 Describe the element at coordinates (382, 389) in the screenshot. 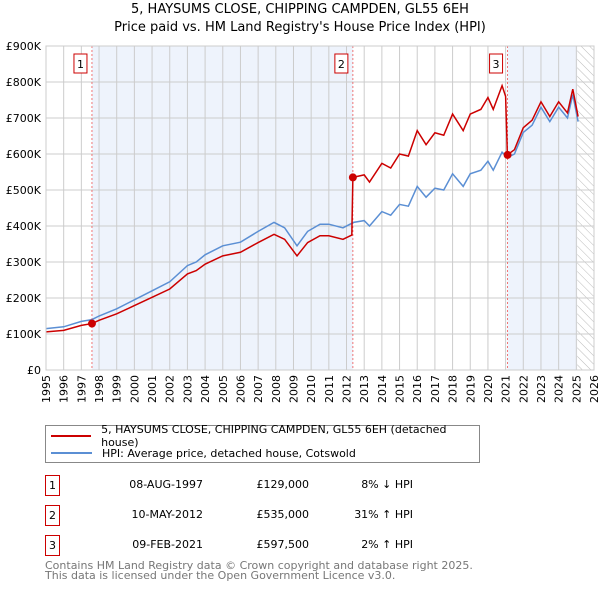

I see `x-tick-label: 2014` at that location.